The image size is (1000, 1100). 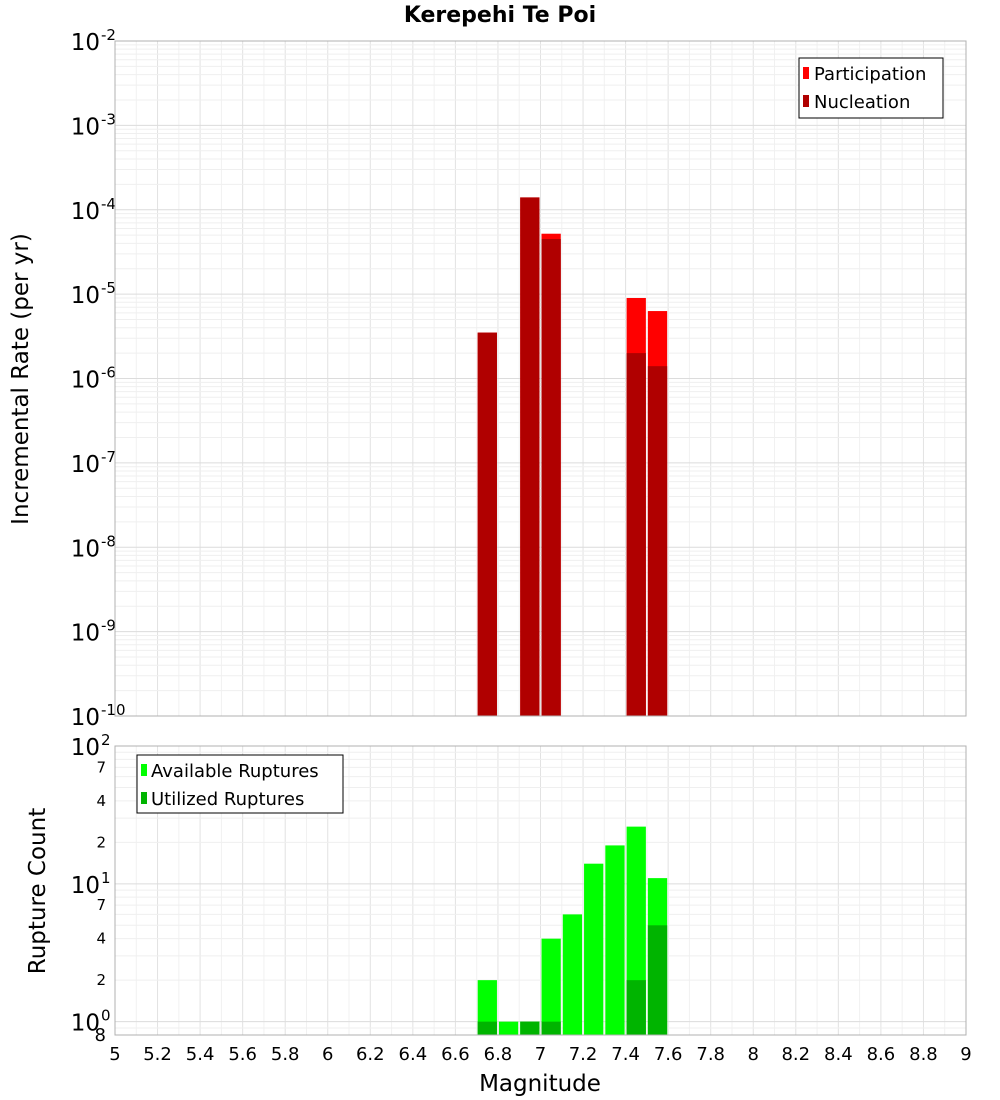 What do you see at coordinates (625, 1054) in the screenshot?
I see `x-tick-label: 7.4` at bounding box center [625, 1054].